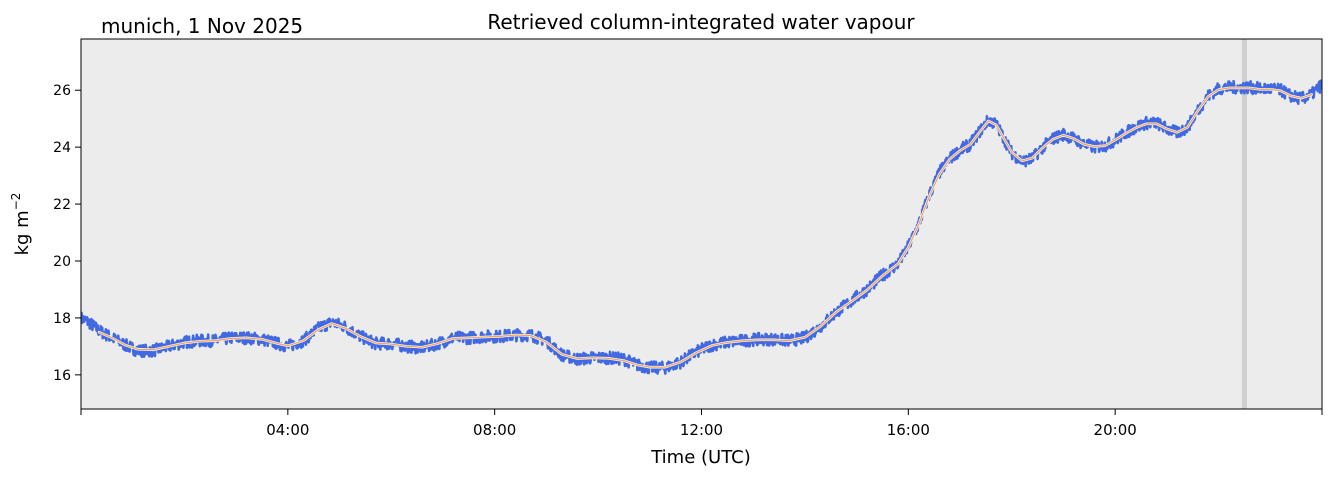 This screenshot has width=1334, height=478. What do you see at coordinates (287, 430) in the screenshot?
I see `x-tick-label: 04:00` at bounding box center [287, 430].